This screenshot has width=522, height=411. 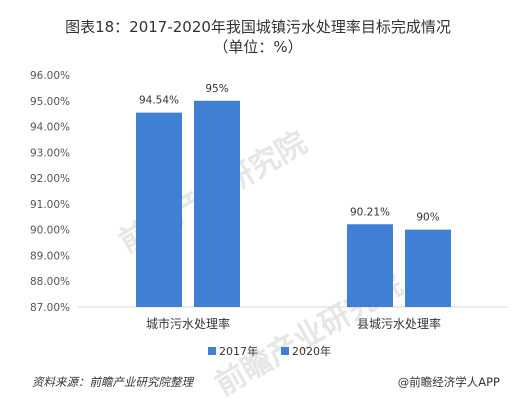 What do you see at coordinates (50, 205) in the screenshot?
I see `y-tick-label: 91.00%` at bounding box center [50, 205].